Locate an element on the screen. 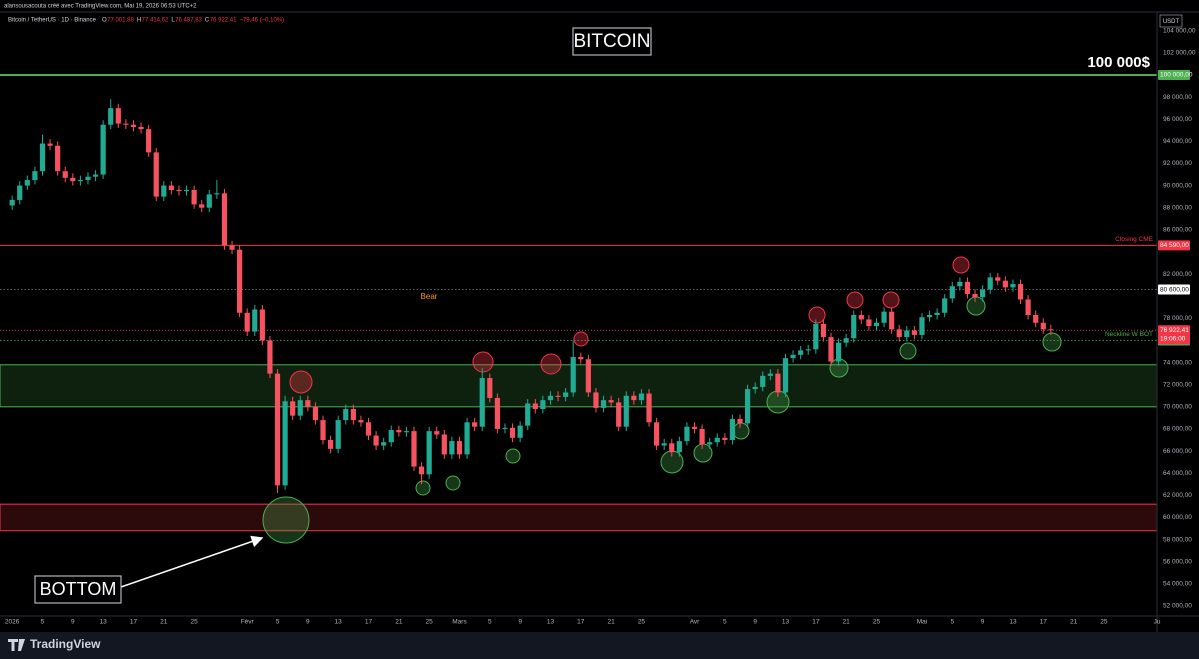  annotation: Bear is located at coordinates (429, 296).